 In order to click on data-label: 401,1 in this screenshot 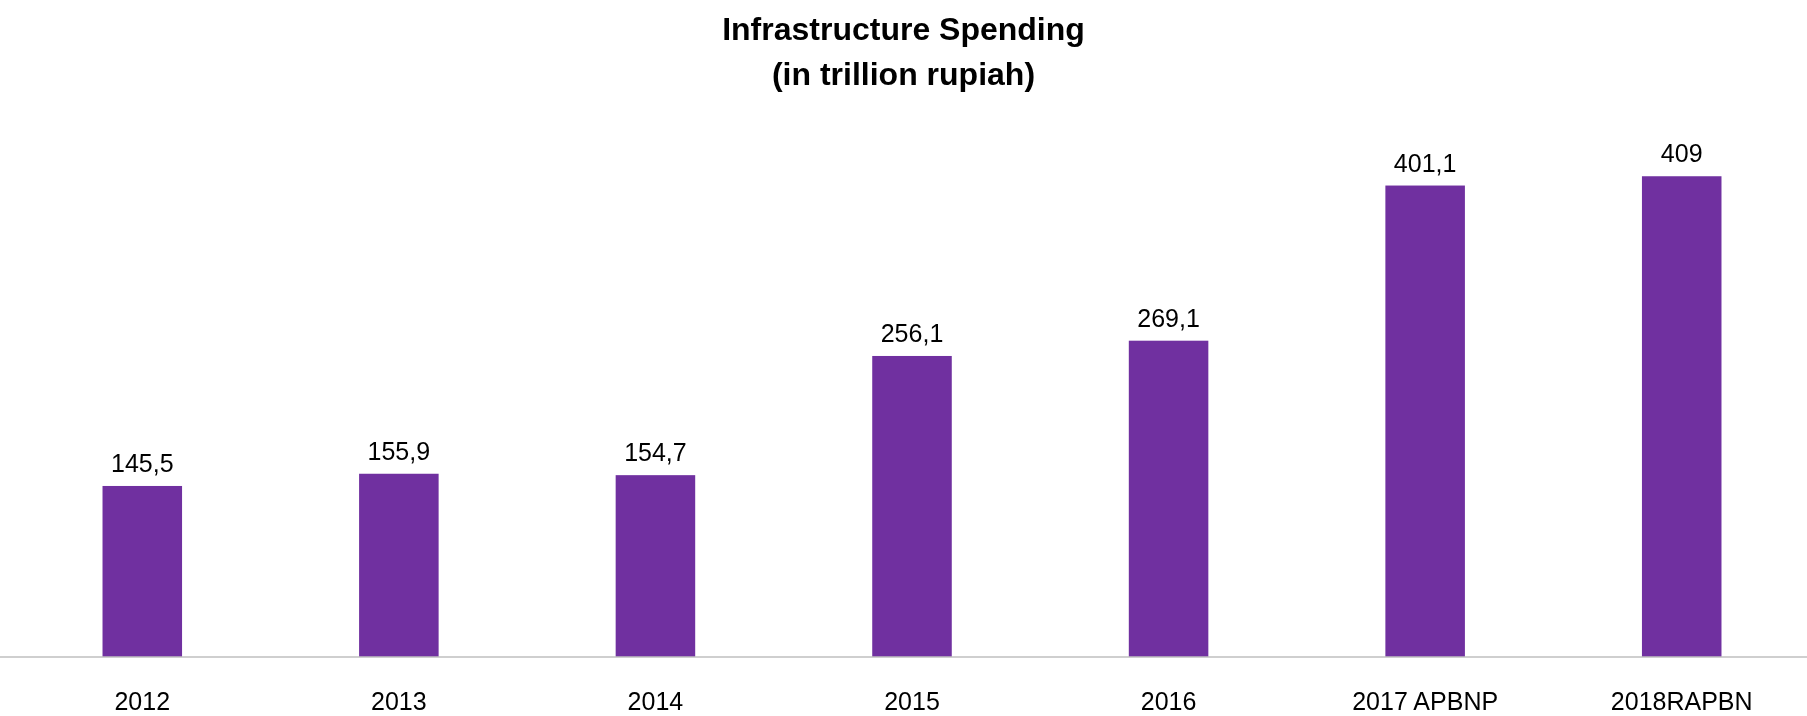, I will do `click(1425, 162)`.